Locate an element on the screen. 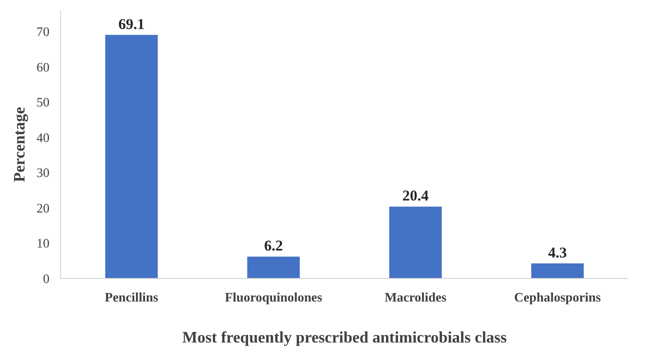  y-tick-label: 40 is located at coordinates (43, 137).